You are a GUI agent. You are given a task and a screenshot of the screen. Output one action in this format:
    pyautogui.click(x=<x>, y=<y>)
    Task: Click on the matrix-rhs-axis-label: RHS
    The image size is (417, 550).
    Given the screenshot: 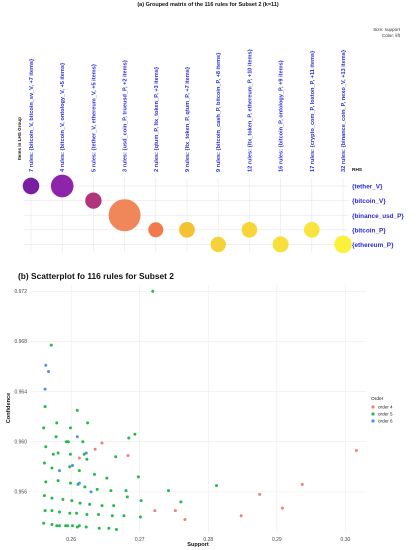 What is the action you would take?
    pyautogui.click(x=357, y=170)
    